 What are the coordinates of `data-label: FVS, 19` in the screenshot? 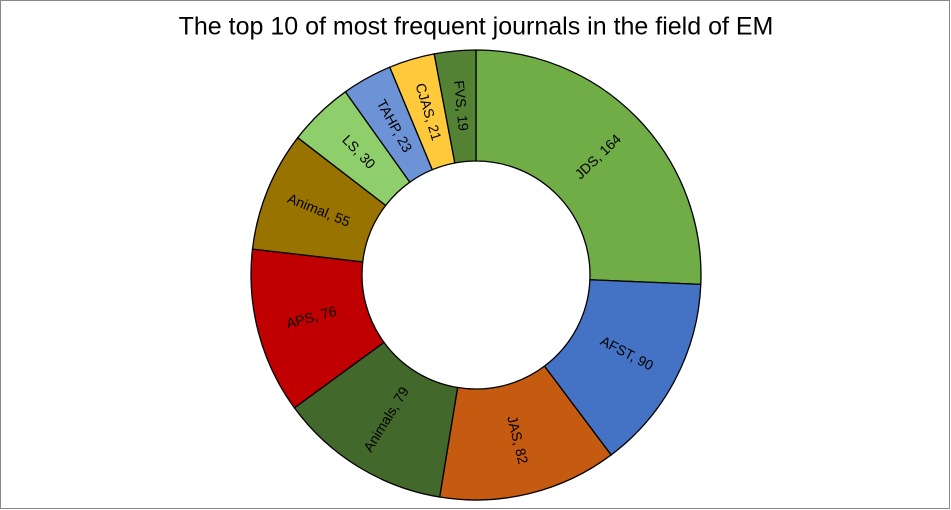 It's located at (461, 106).